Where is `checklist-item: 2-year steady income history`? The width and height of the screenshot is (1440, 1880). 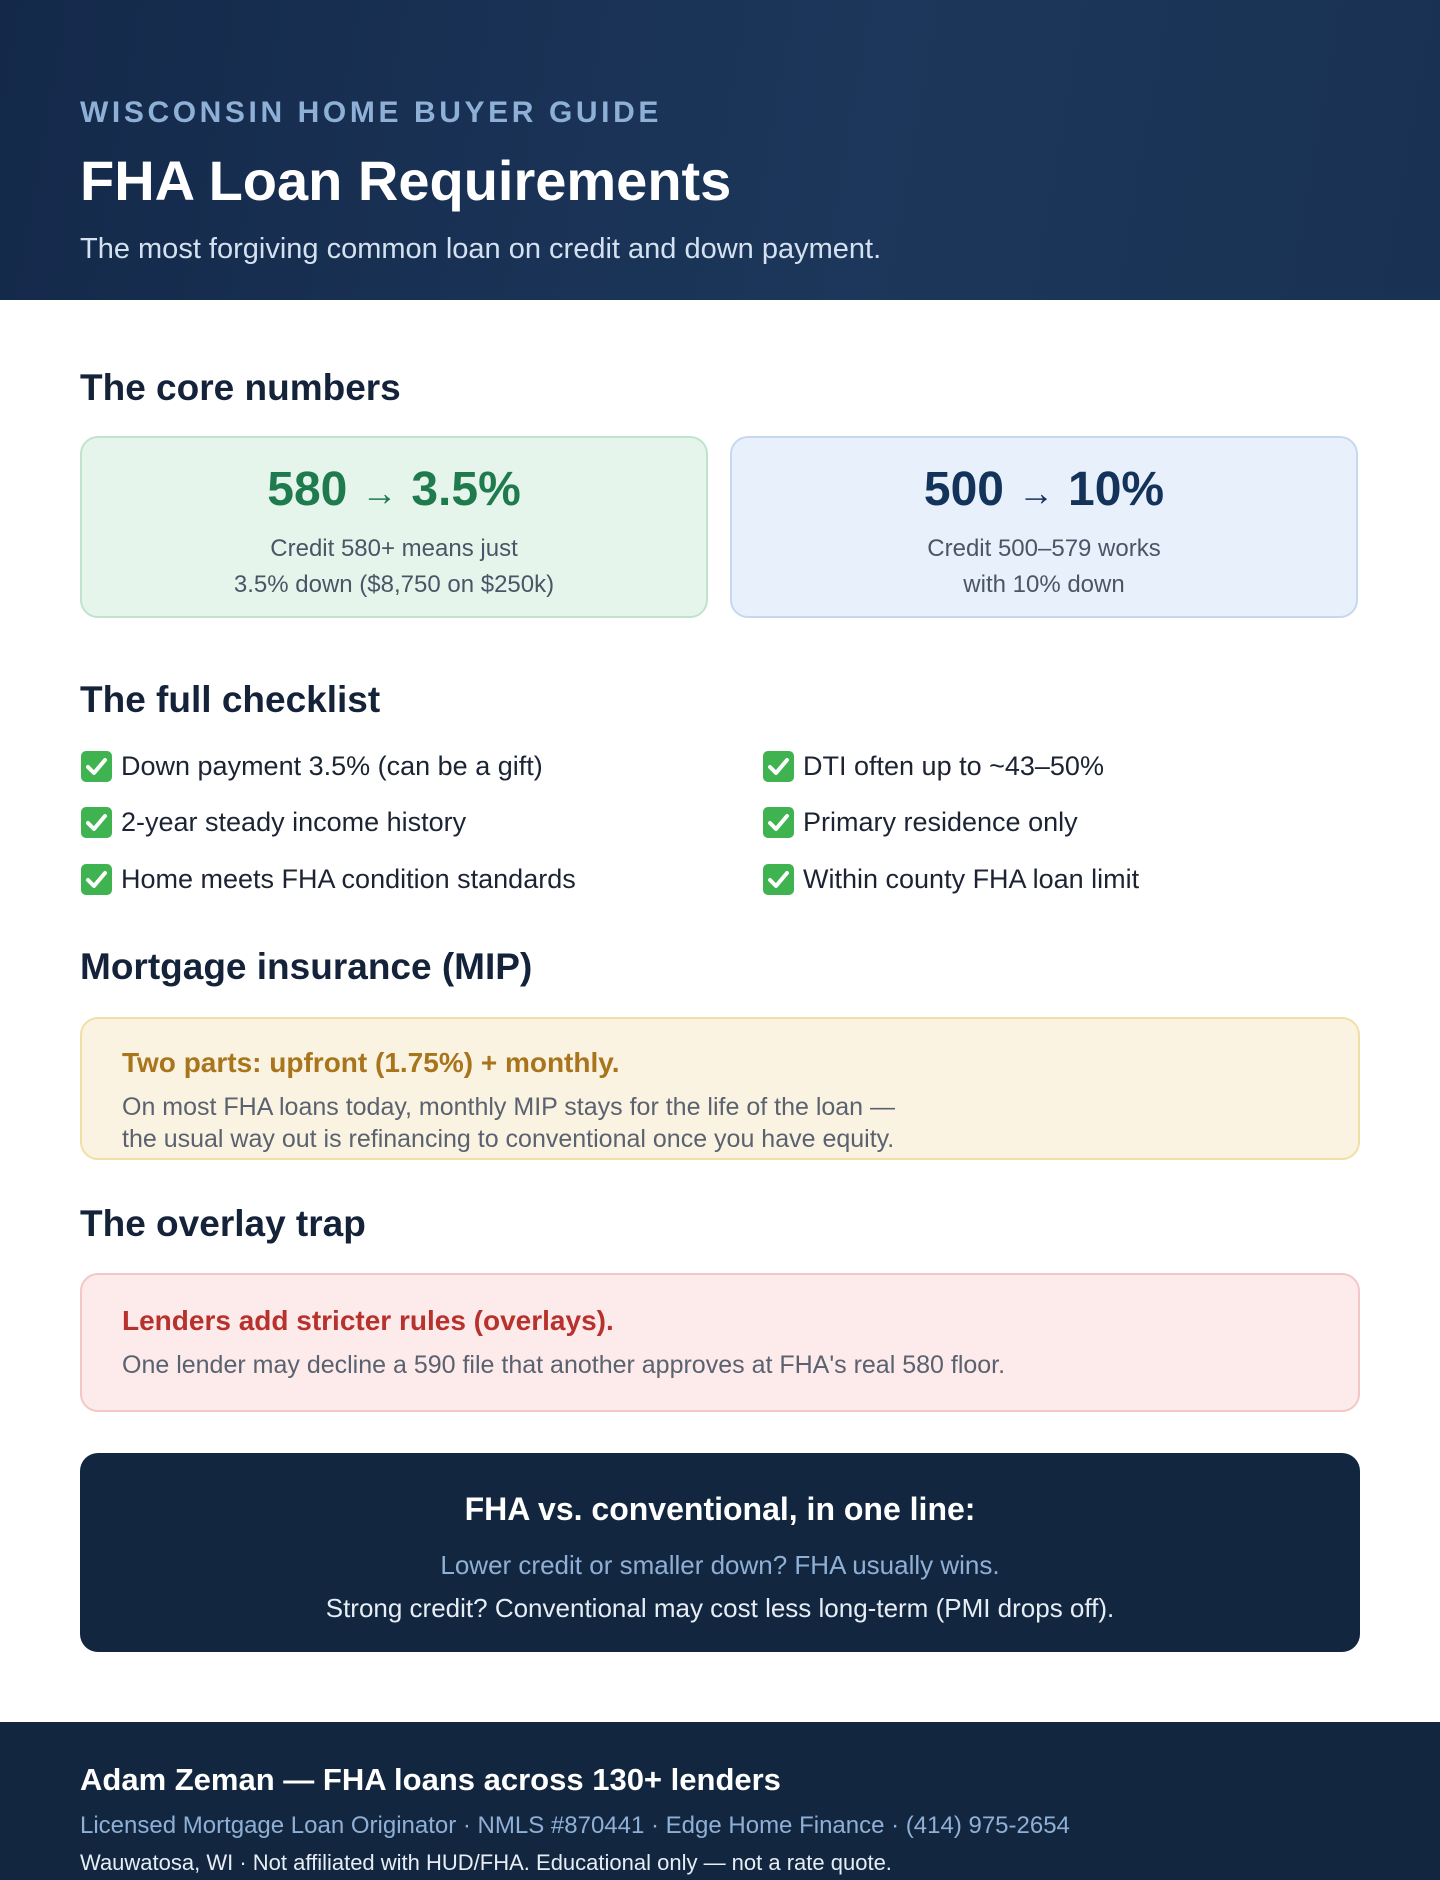
checklist-item: 2-year steady income history is located at coordinates (273, 822).